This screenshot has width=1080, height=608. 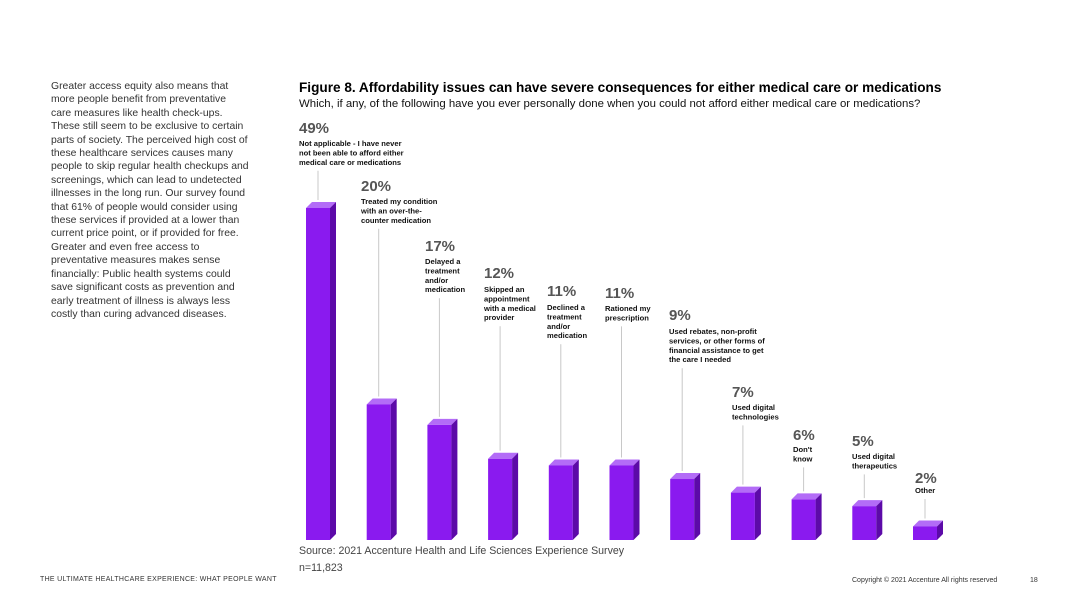 I want to click on value-label: 49%, so click(x=314, y=128).